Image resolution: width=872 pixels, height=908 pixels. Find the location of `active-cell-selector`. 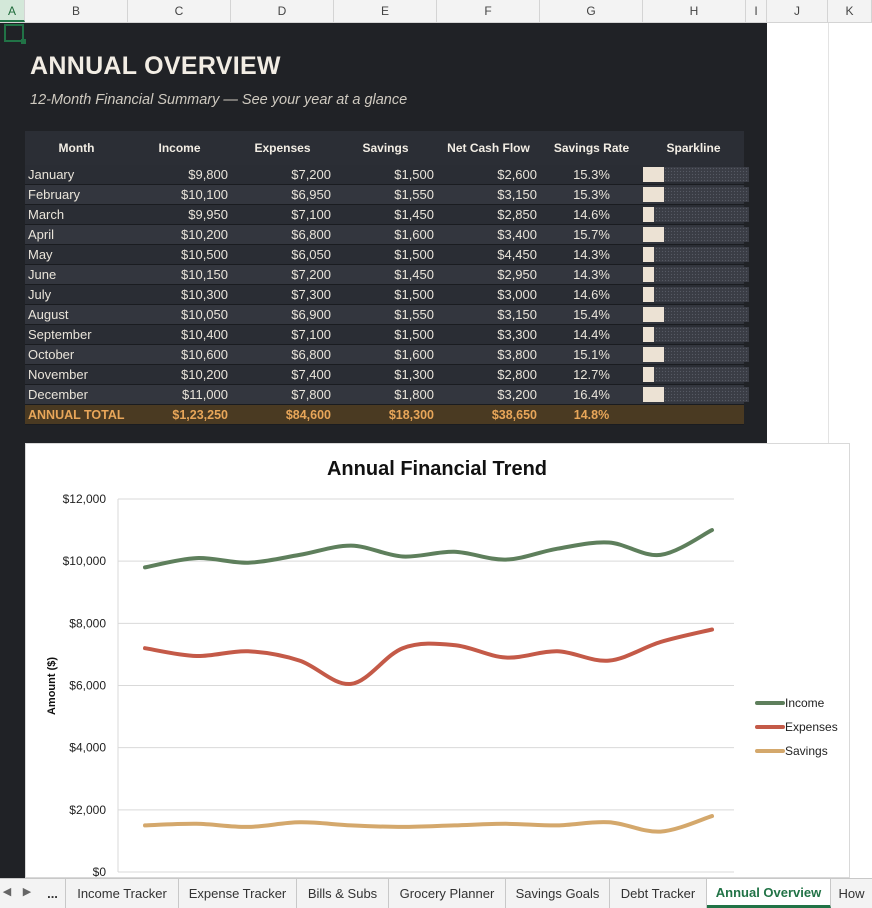

active-cell-selector is located at coordinates (15, 34).